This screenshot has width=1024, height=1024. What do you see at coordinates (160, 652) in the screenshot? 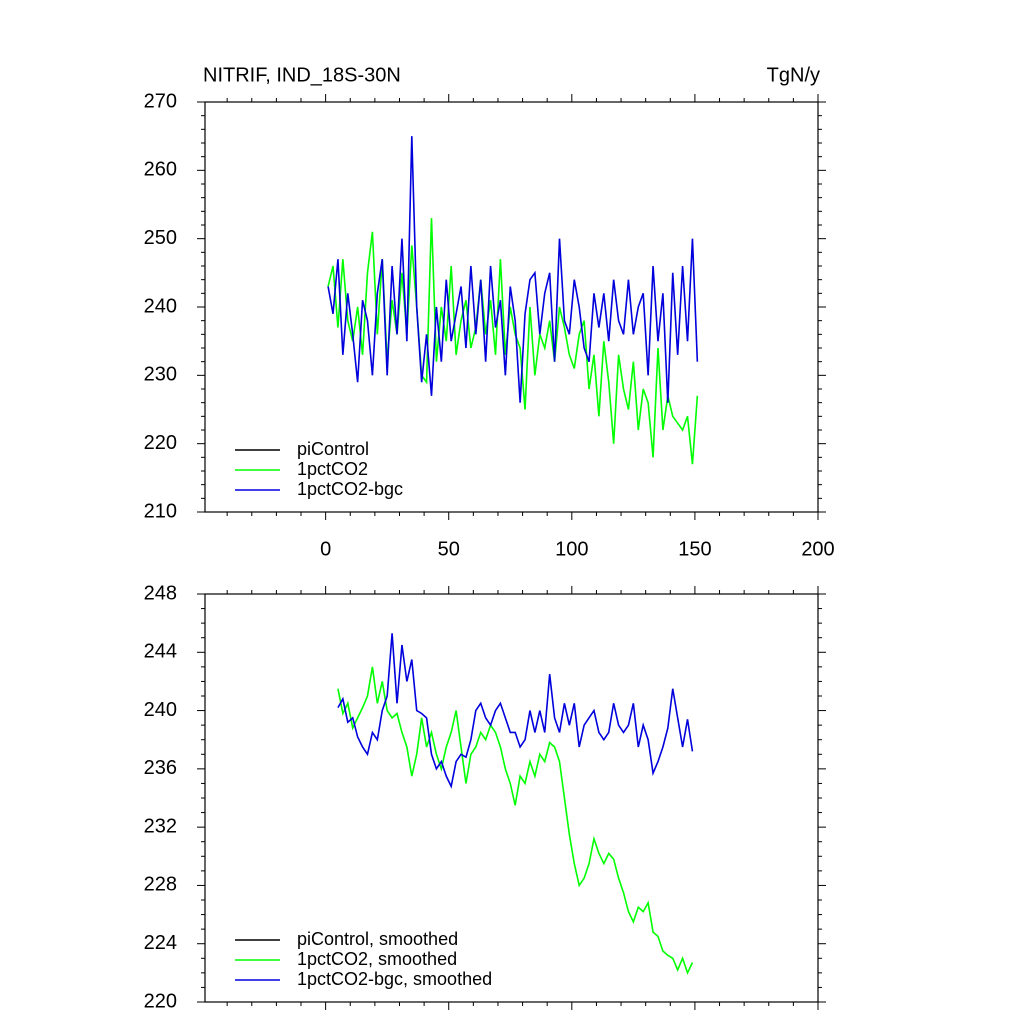
I see `y-tick-label: 244` at bounding box center [160, 652].